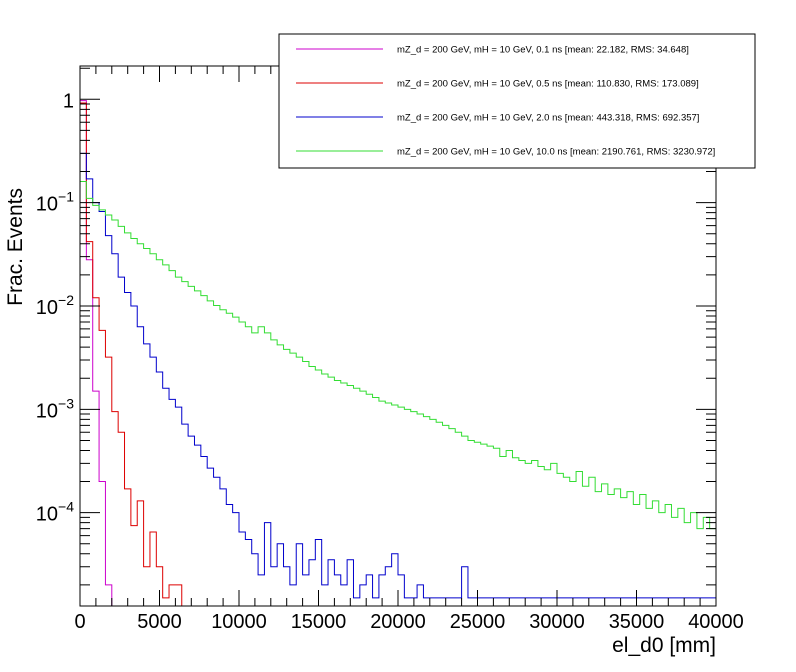 This screenshot has width=796, height=672. Describe the element at coordinates (55, 202) in the screenshot. I see `y-tick-label: 10⁻¹` at that location.